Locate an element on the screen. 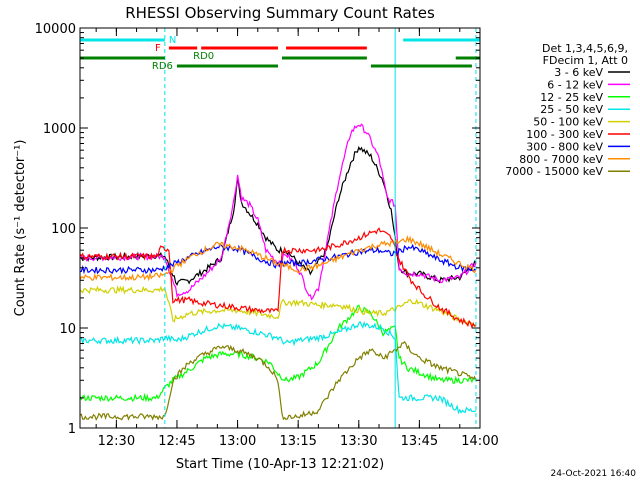  legend-label-1: 6 - 12 keV is located at coordinates (575, 84).